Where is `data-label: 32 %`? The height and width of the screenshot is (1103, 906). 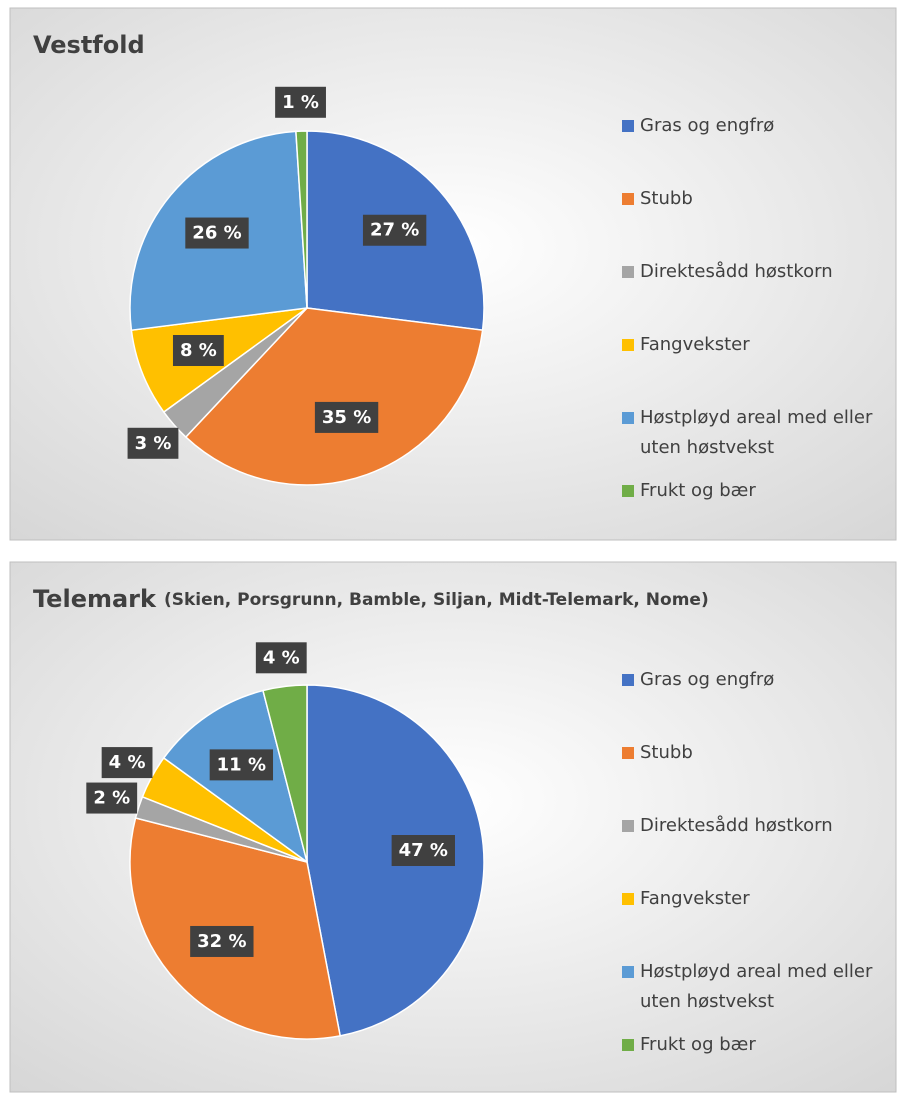 data-label: 32 % is located at coordinates (221, 941).